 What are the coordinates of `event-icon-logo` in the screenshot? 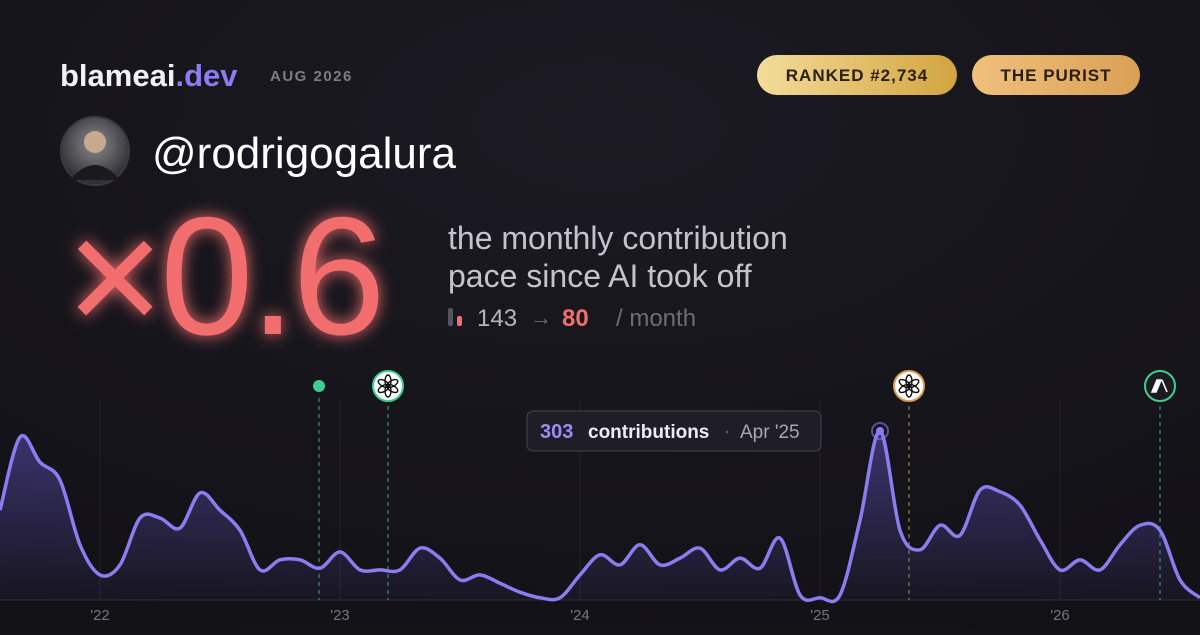 It's located at (1159, 386).